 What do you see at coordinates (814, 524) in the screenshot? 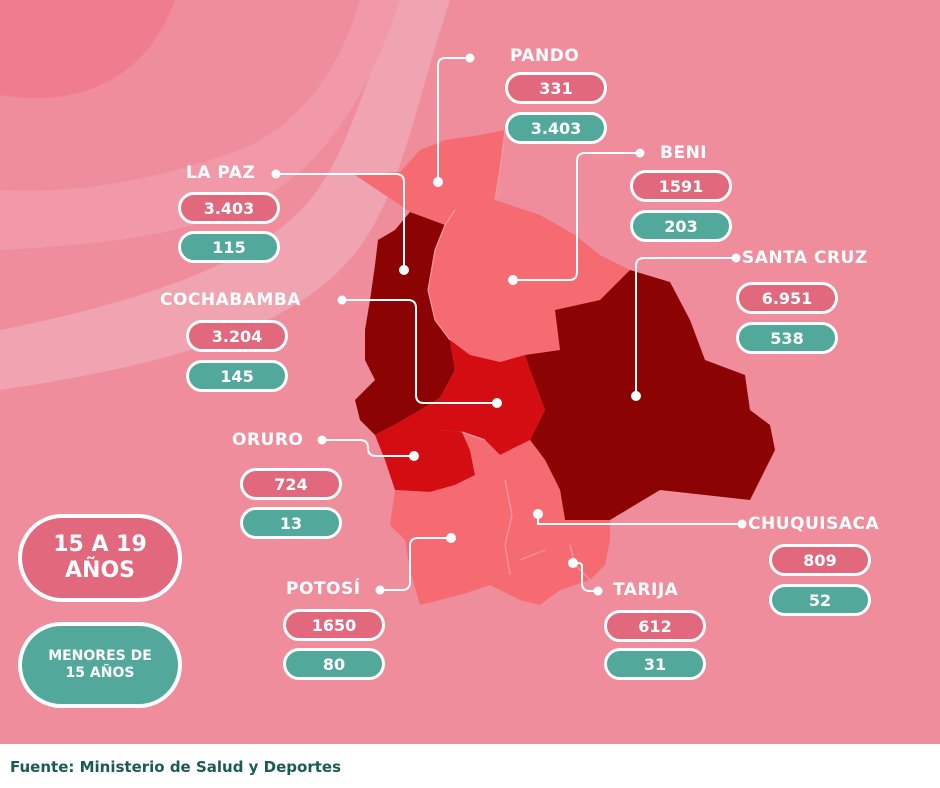
I see `chuquisaca-label: CHUQUISACA` at bounding box center [814, 524].